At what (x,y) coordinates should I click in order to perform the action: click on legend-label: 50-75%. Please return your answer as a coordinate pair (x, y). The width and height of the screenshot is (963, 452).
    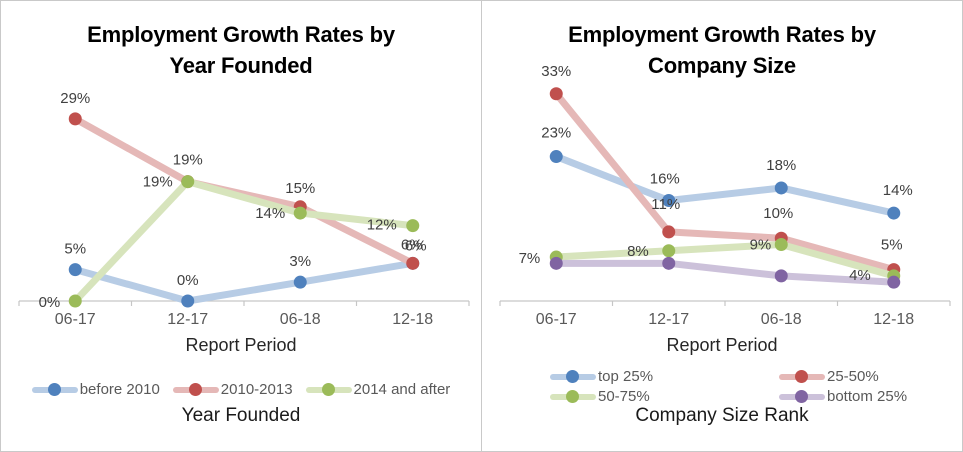
    Looking at the image, I should click on (624, 396).